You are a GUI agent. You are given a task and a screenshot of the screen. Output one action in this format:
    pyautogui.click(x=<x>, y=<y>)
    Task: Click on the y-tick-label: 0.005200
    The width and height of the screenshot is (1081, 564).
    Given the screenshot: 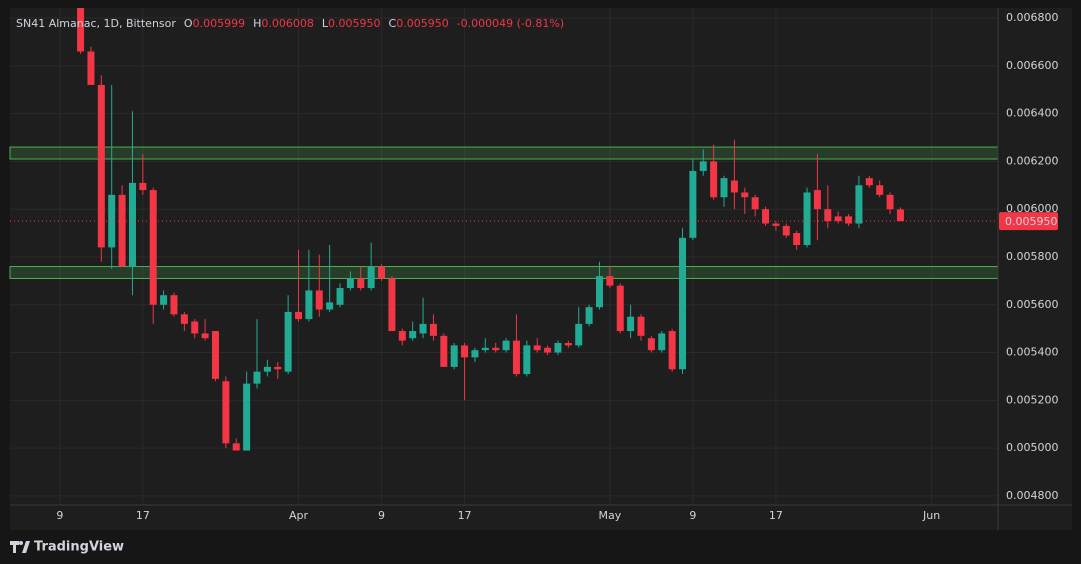 What is the action you would take?
    pyautogui.click(x=1032, y=399)
    